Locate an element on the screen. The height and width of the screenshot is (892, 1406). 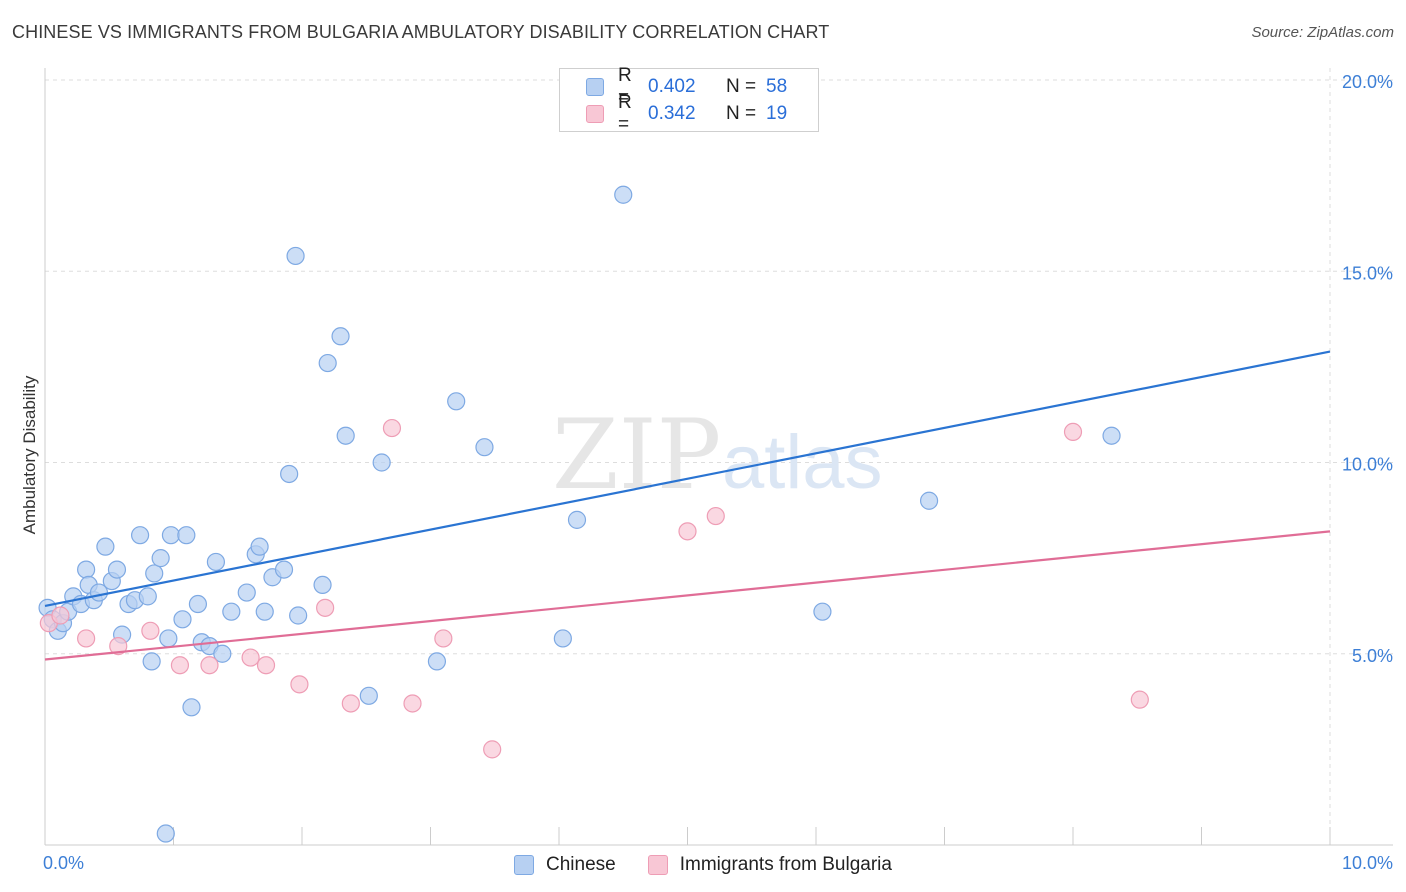
y-tick-label-0: 5.0% is located at coordinates (1372, 656).